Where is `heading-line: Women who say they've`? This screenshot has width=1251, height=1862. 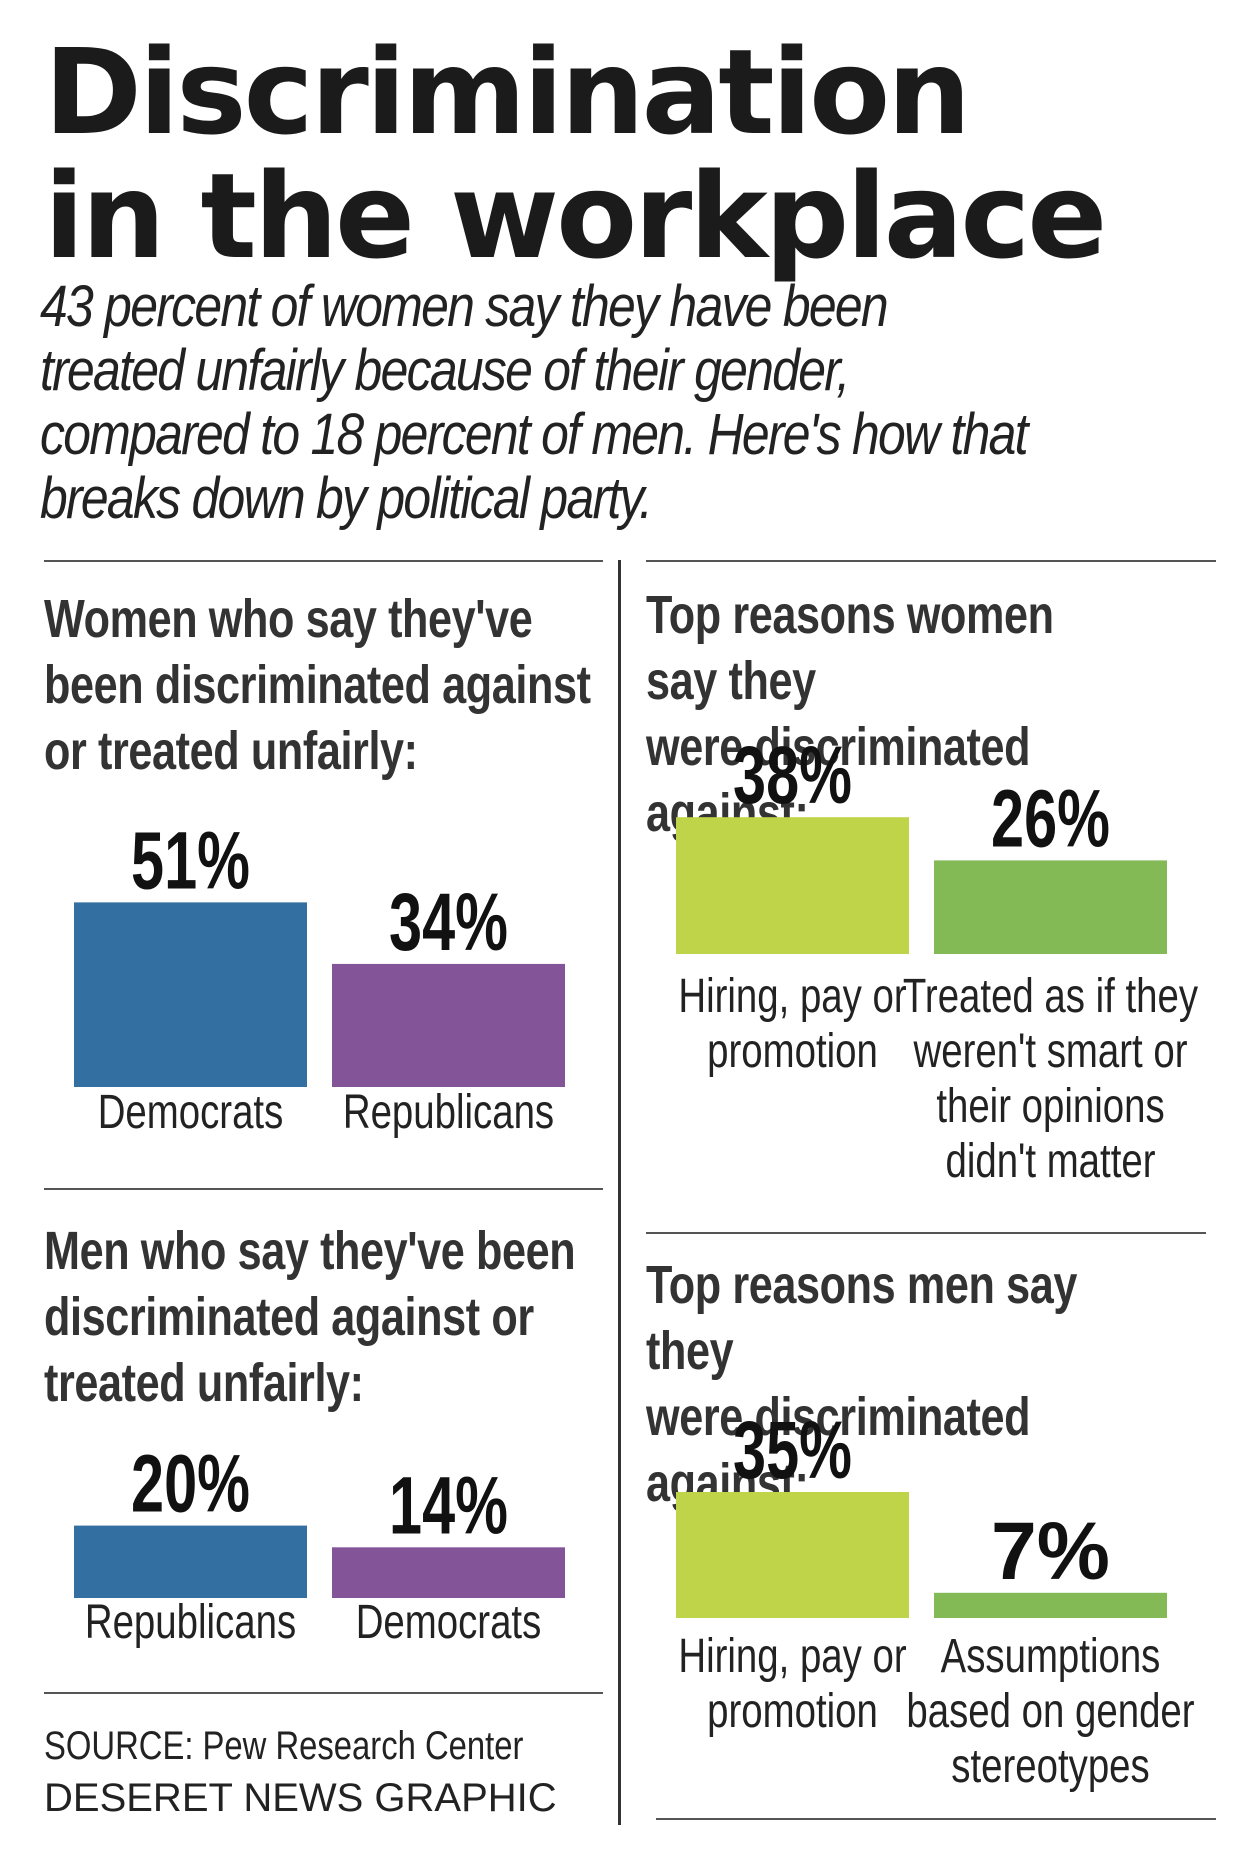
heading-line: Women who say they've is located at coordinates (288, 619).